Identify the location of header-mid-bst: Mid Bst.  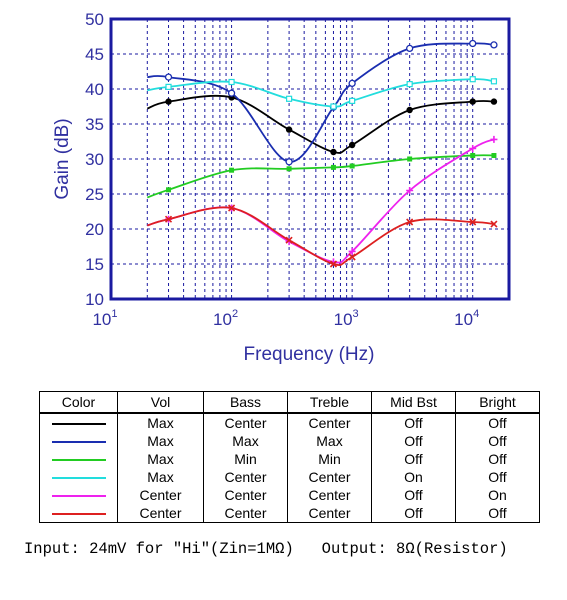
(413, 402).